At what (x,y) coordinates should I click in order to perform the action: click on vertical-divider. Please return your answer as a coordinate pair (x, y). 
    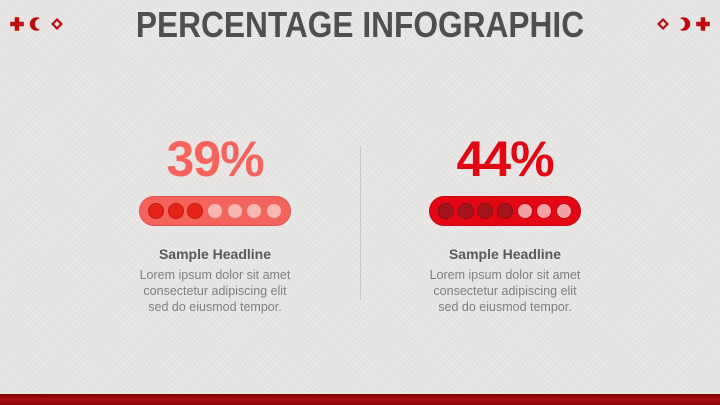
    Looking at the image, I should click on (360, 223).